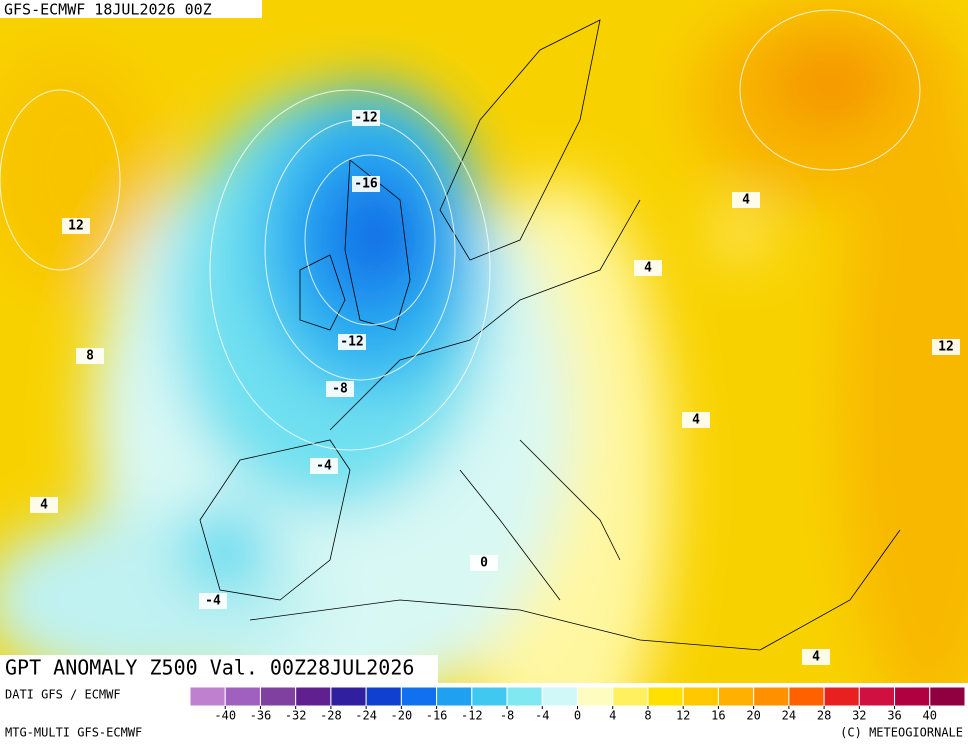  Describe the element at coordinates (612, 716) in the screenshot. I see `colorbar-tick-label: 4` at that location.